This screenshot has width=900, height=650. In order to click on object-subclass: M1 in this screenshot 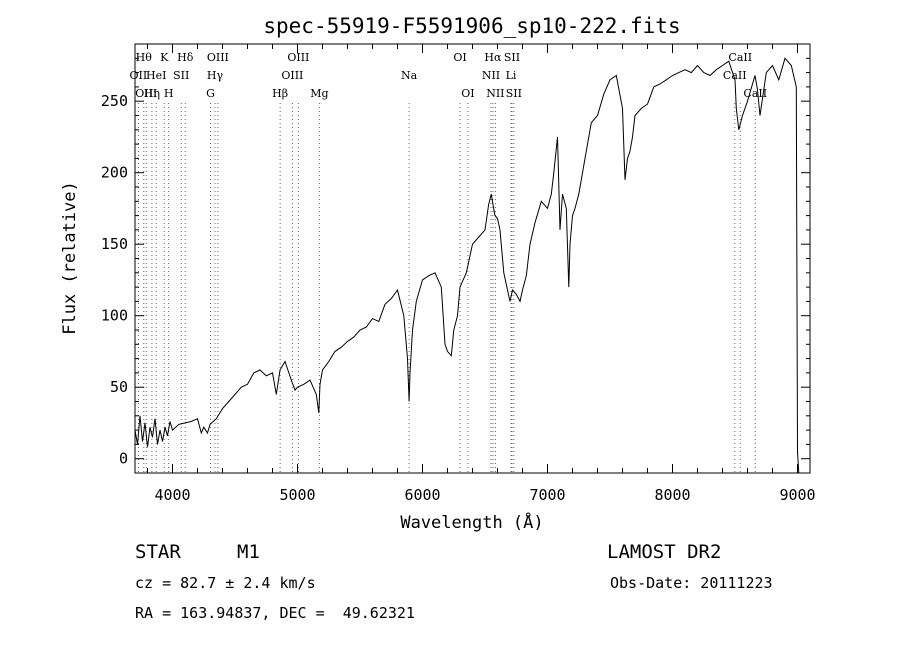, I will do `click(248, 552)`.